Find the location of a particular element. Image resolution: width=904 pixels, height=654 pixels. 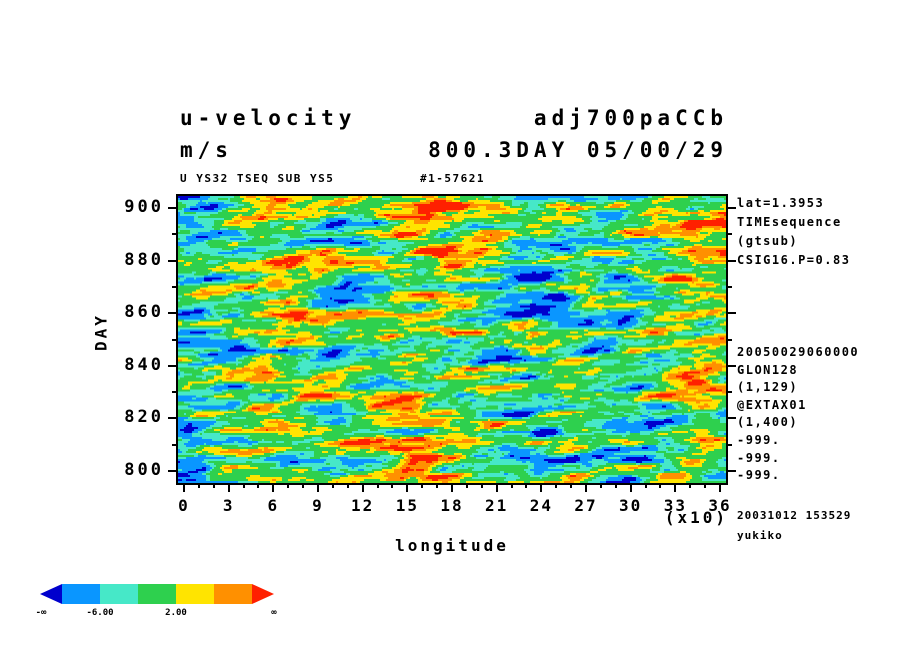

note-datetime-stamp: 20050029060000 is located at coordinates (798, 352).